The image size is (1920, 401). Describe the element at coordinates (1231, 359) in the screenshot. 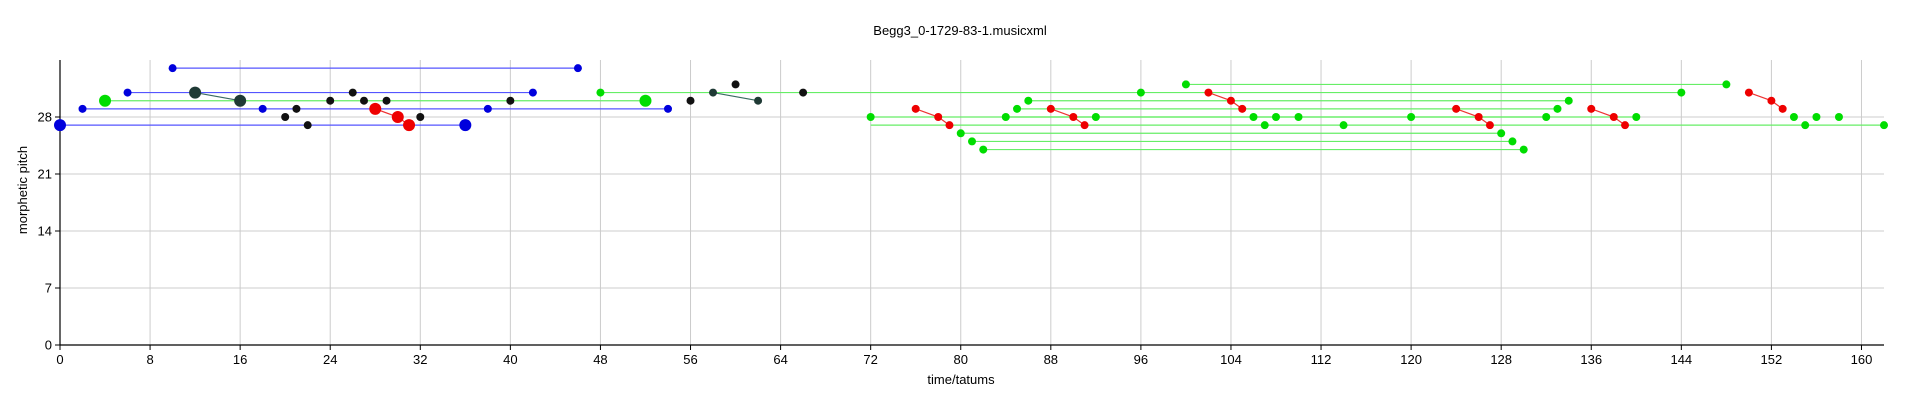

I see `x-tick-label: 104` at that location.